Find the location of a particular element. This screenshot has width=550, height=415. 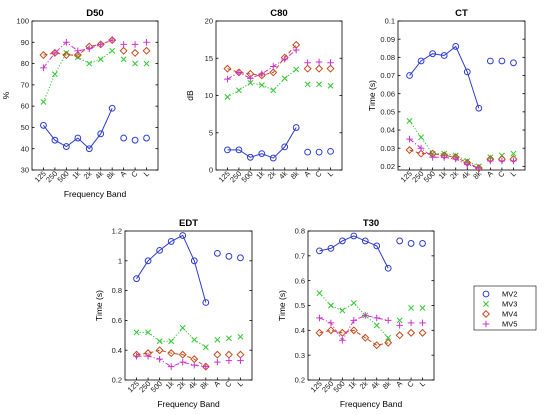

c80-xtick-label: 4k is located at coordinates (283, 175).